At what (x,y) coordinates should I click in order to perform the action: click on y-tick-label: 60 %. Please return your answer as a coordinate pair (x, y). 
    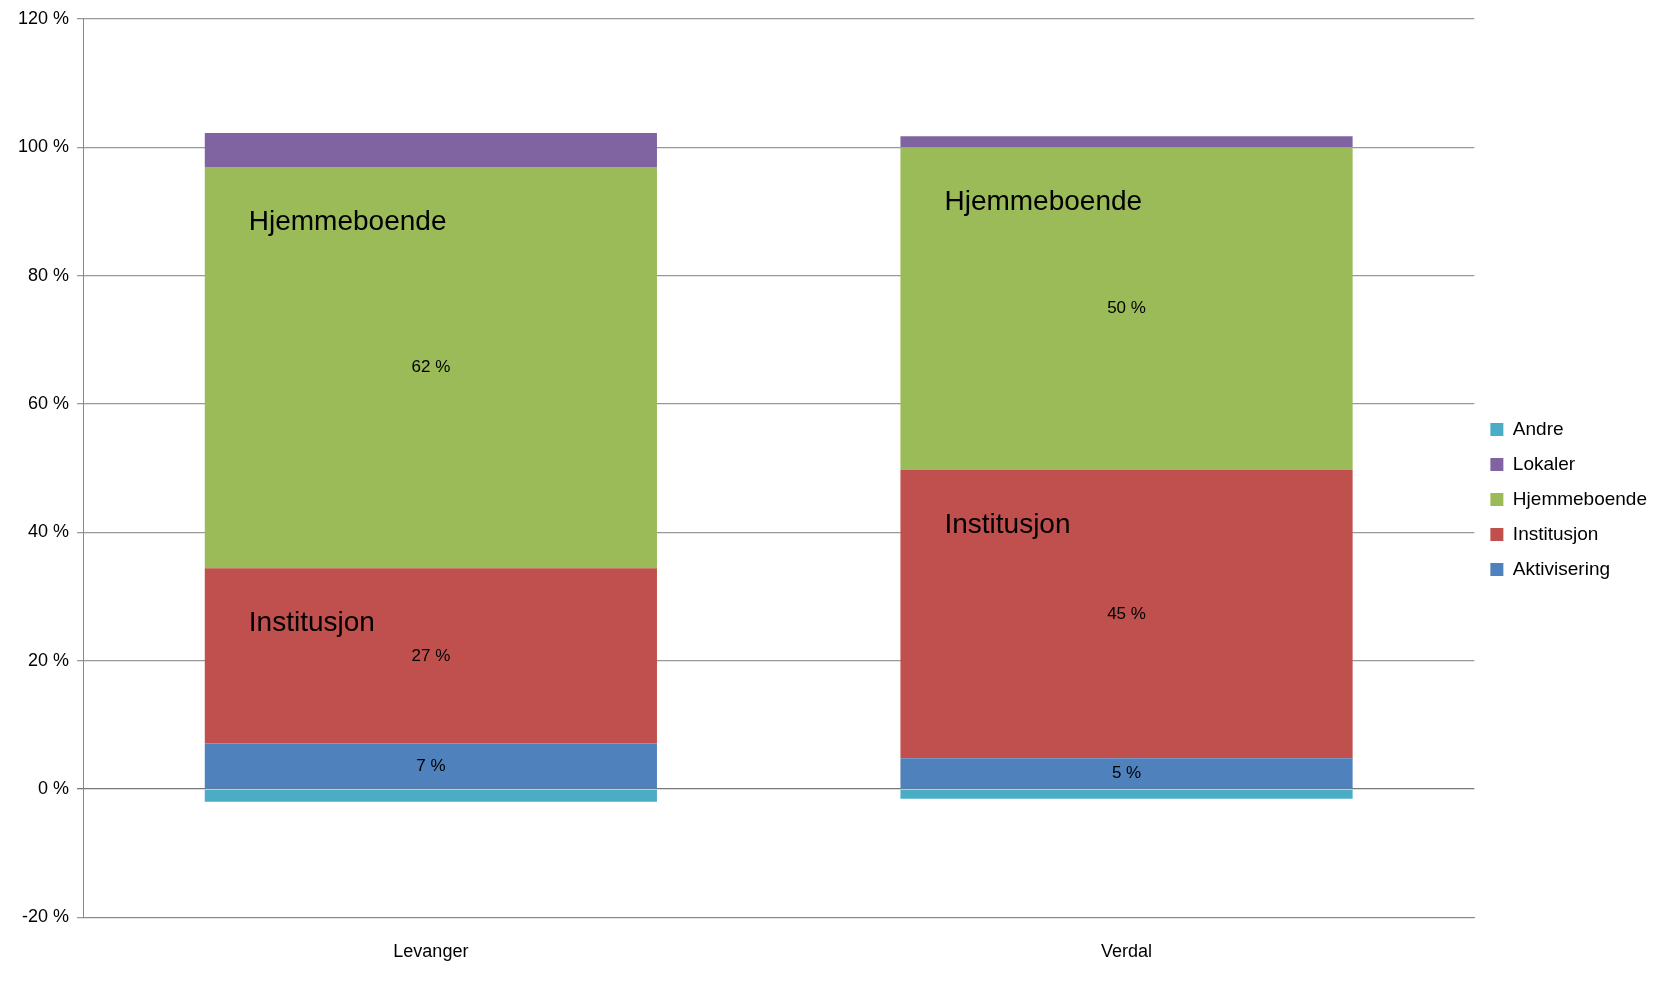
    Looking at the image, I should click on (49, 402).